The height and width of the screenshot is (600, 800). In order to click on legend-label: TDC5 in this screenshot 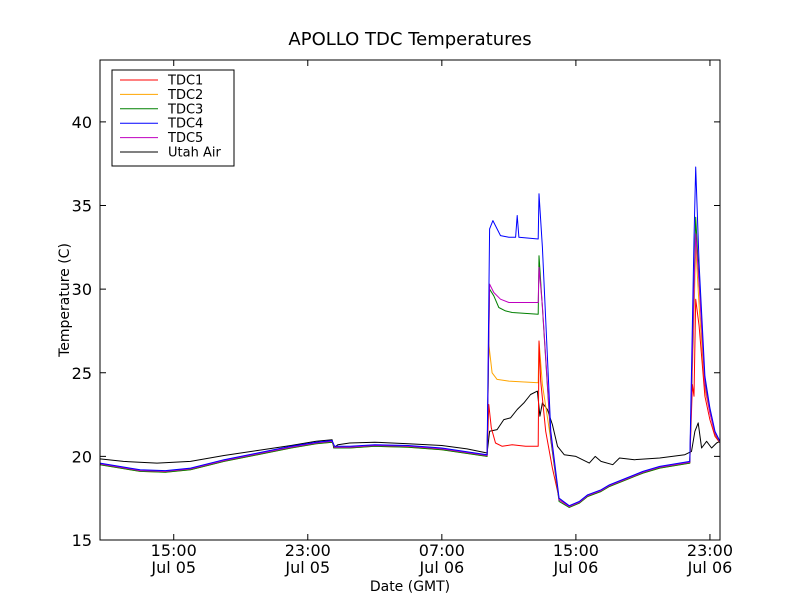, I will do `click(185, 138)`.